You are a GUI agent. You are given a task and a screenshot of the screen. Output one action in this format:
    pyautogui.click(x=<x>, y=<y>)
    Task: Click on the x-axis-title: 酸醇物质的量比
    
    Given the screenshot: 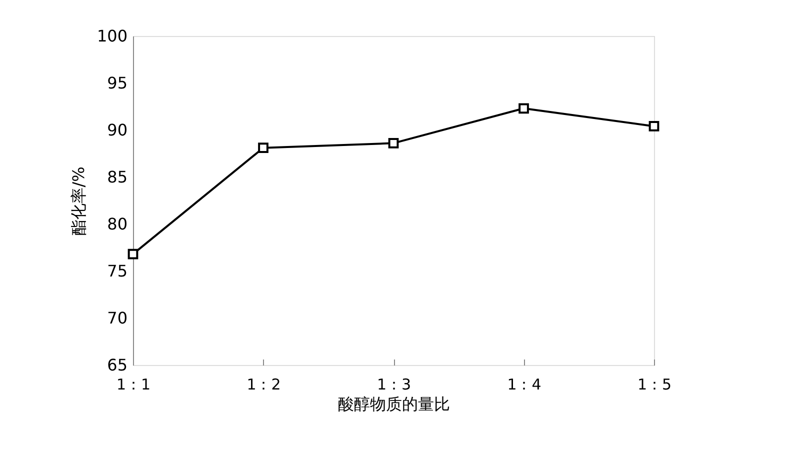 What is the action you would take?
    pyautogui.click(x=394, y=404)
    